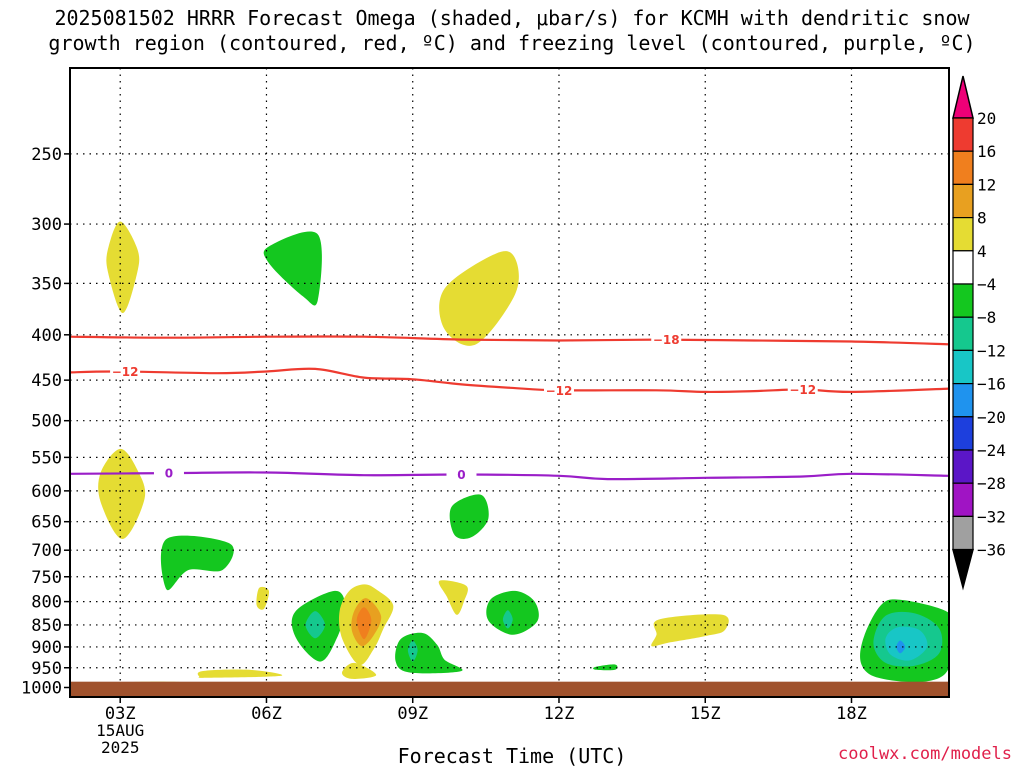 This screenshot has height=768, width=1024. Describe the element at coordinates (512, 756) in the screenshot. I see `x-axis-label: Forecast Time (UTC)` at that location.